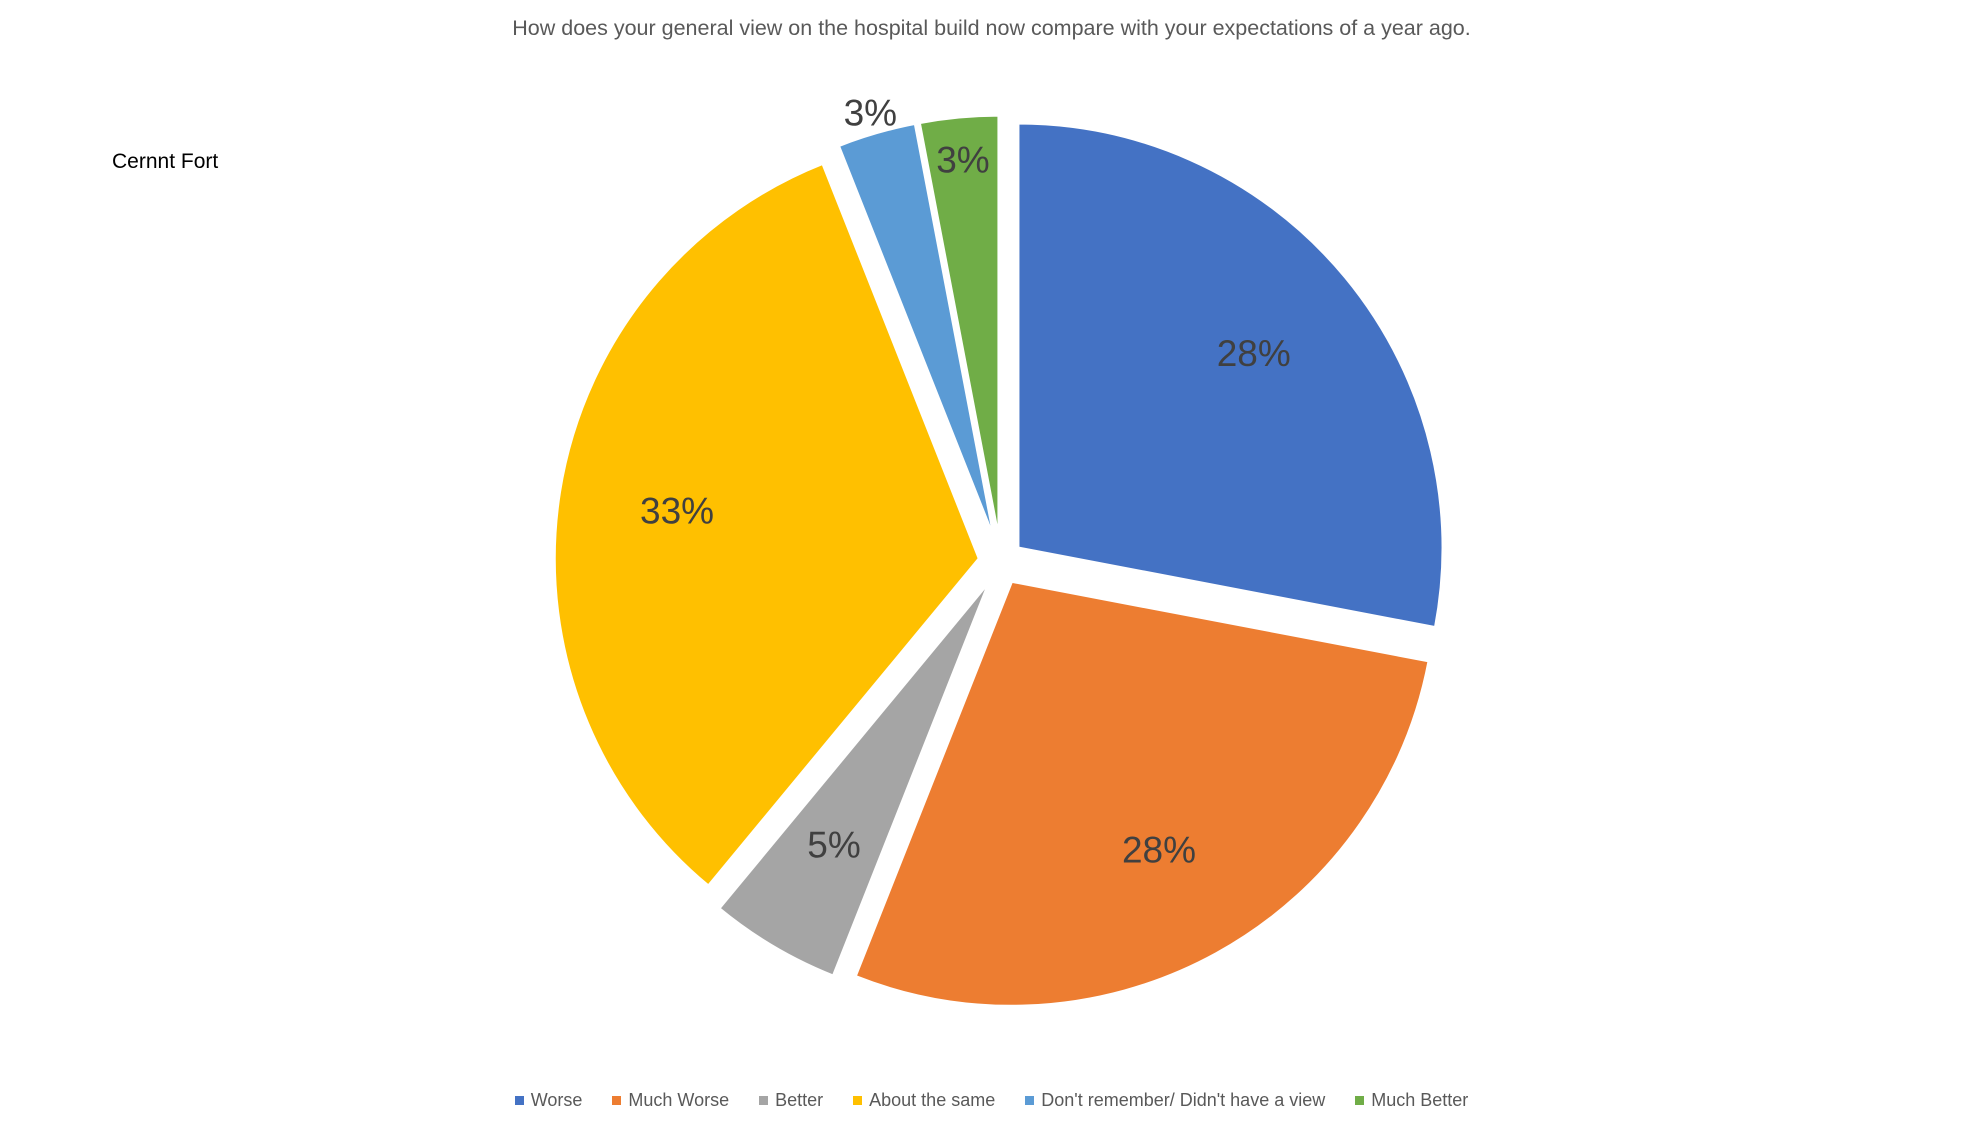  Describe the element at coordinates (1254, 353) in the screenshot. I see `data-label-worse: 28%` at that location.